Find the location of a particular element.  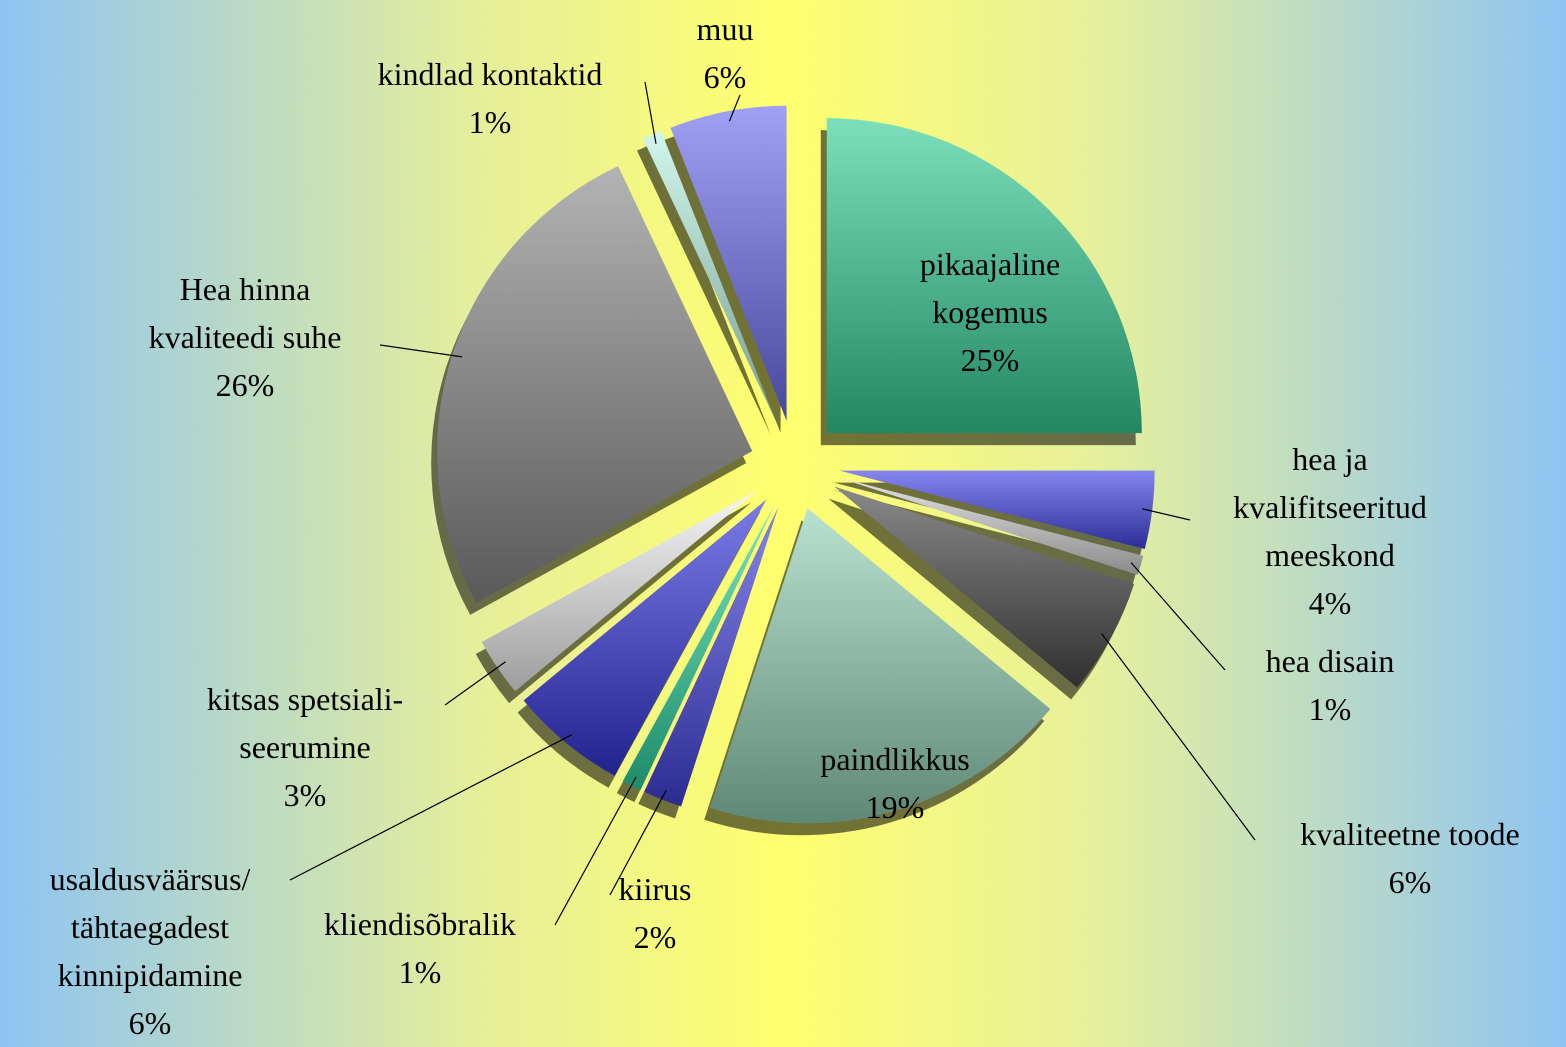

slice-label: hea ja kvalifitseeritud meeskond 4% is located at coordinates (1330, 531).